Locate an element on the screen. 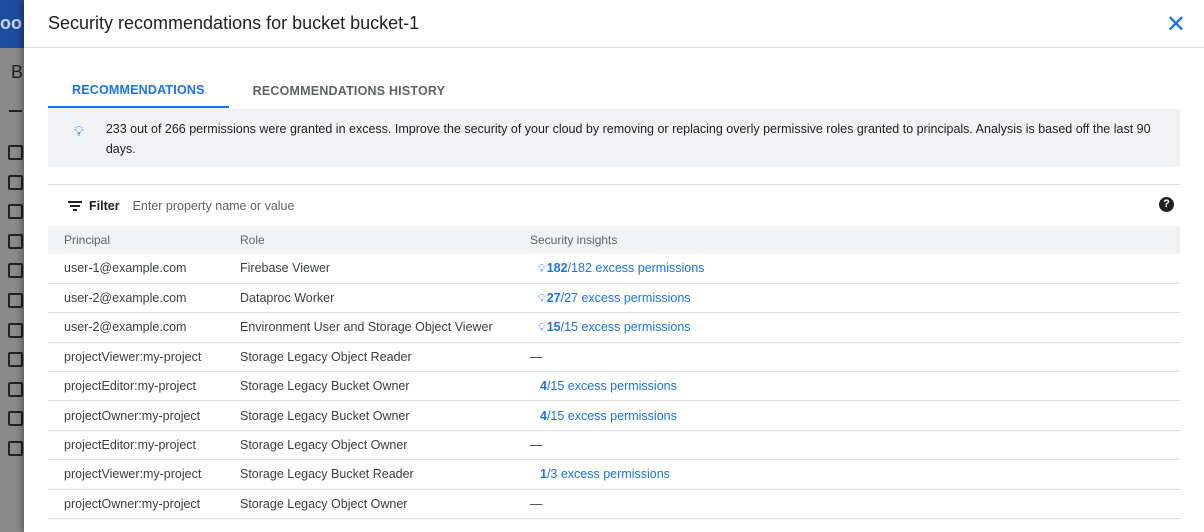 This screenshot has width=1204, height=532. filter-label: Filter is located at coordinates (104, 205).